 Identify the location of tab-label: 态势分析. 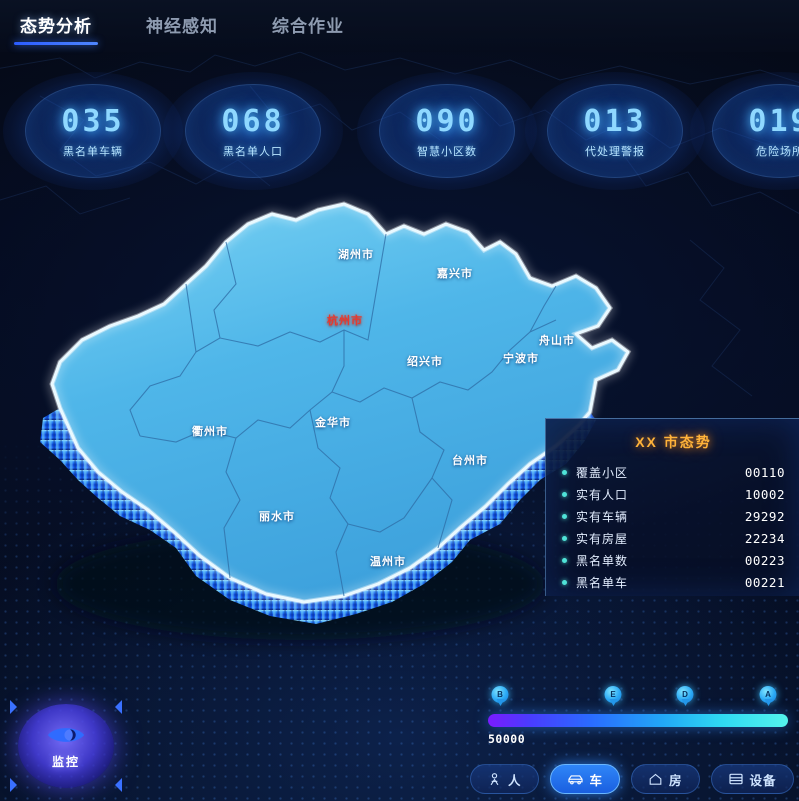
(56, 26).